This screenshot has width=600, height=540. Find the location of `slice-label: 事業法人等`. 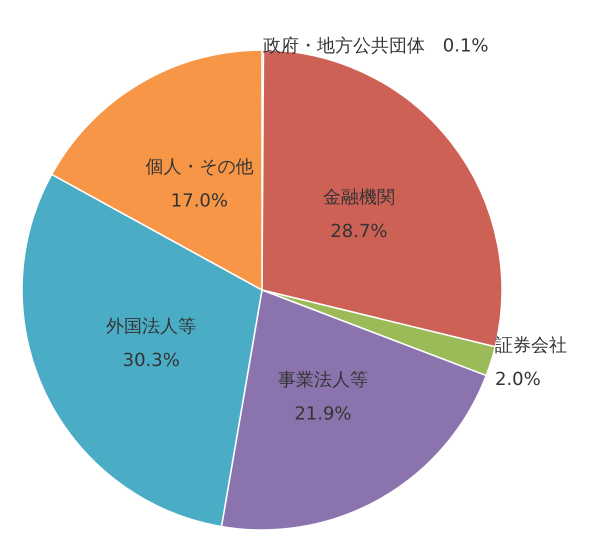

slice-label: 事業法人等 is located at coordinates (323, 379).